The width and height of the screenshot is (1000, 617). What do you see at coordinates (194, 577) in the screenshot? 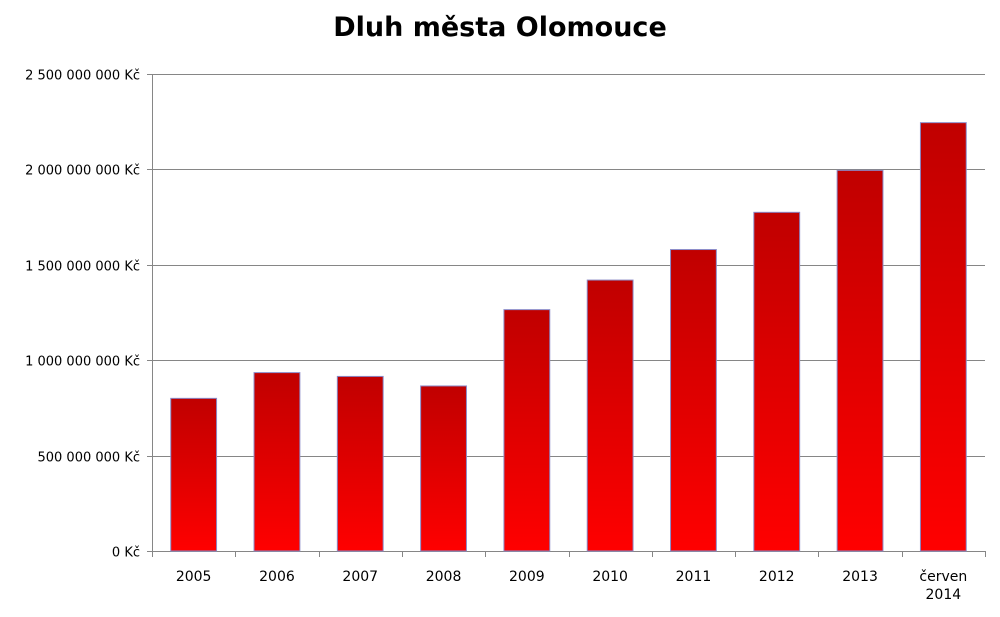
I see `x-tick-label: 2005` at bounding box center [194, 577].